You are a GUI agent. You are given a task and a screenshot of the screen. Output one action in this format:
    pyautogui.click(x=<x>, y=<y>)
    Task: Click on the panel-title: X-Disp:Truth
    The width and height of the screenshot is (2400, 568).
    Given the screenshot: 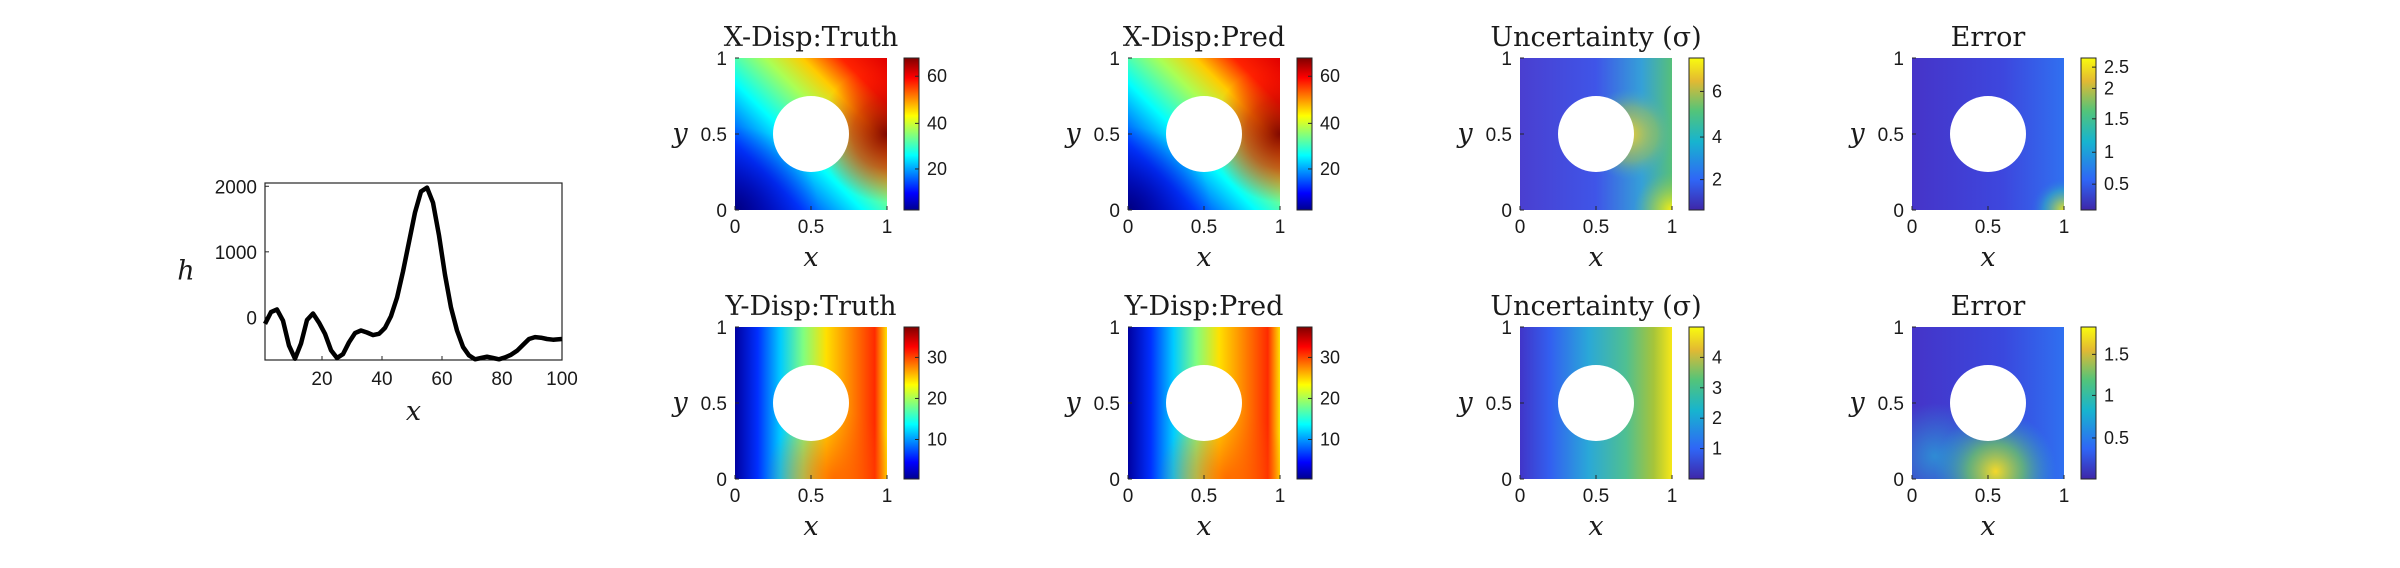 What is the action you would take?
    pyautogui.click(x=811, y=37)
    